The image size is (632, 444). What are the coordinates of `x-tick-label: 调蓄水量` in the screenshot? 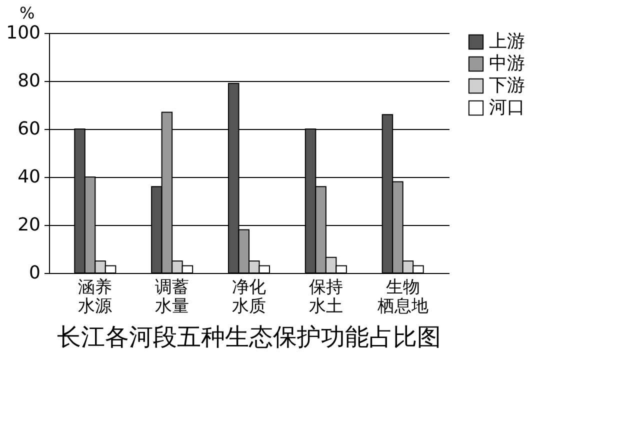 It's located at (172, 297).